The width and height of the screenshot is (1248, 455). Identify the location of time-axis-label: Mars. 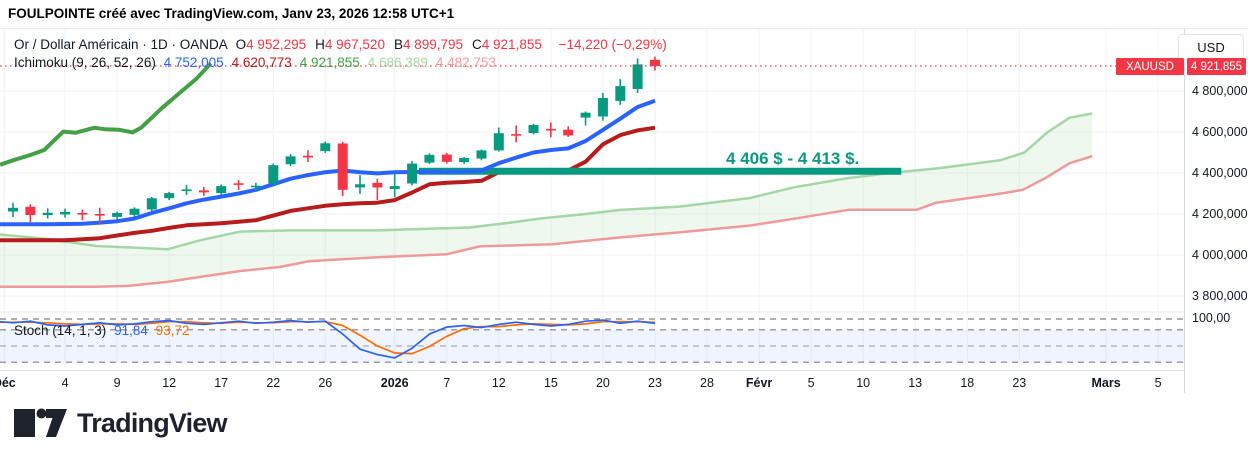
(1106, 383).